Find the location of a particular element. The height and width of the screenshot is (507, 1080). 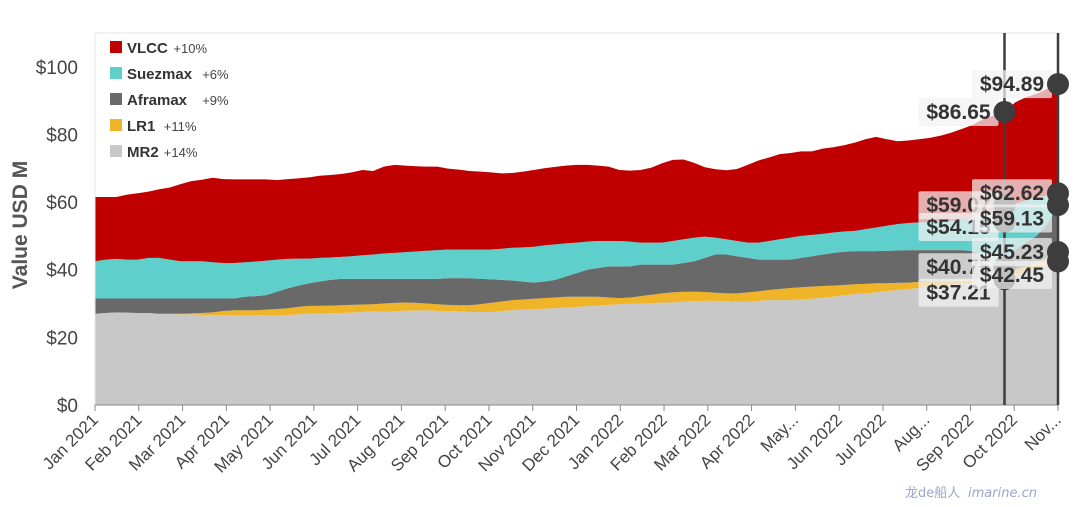

legend-series-name: VLCC is located at coordinates (147, 48).